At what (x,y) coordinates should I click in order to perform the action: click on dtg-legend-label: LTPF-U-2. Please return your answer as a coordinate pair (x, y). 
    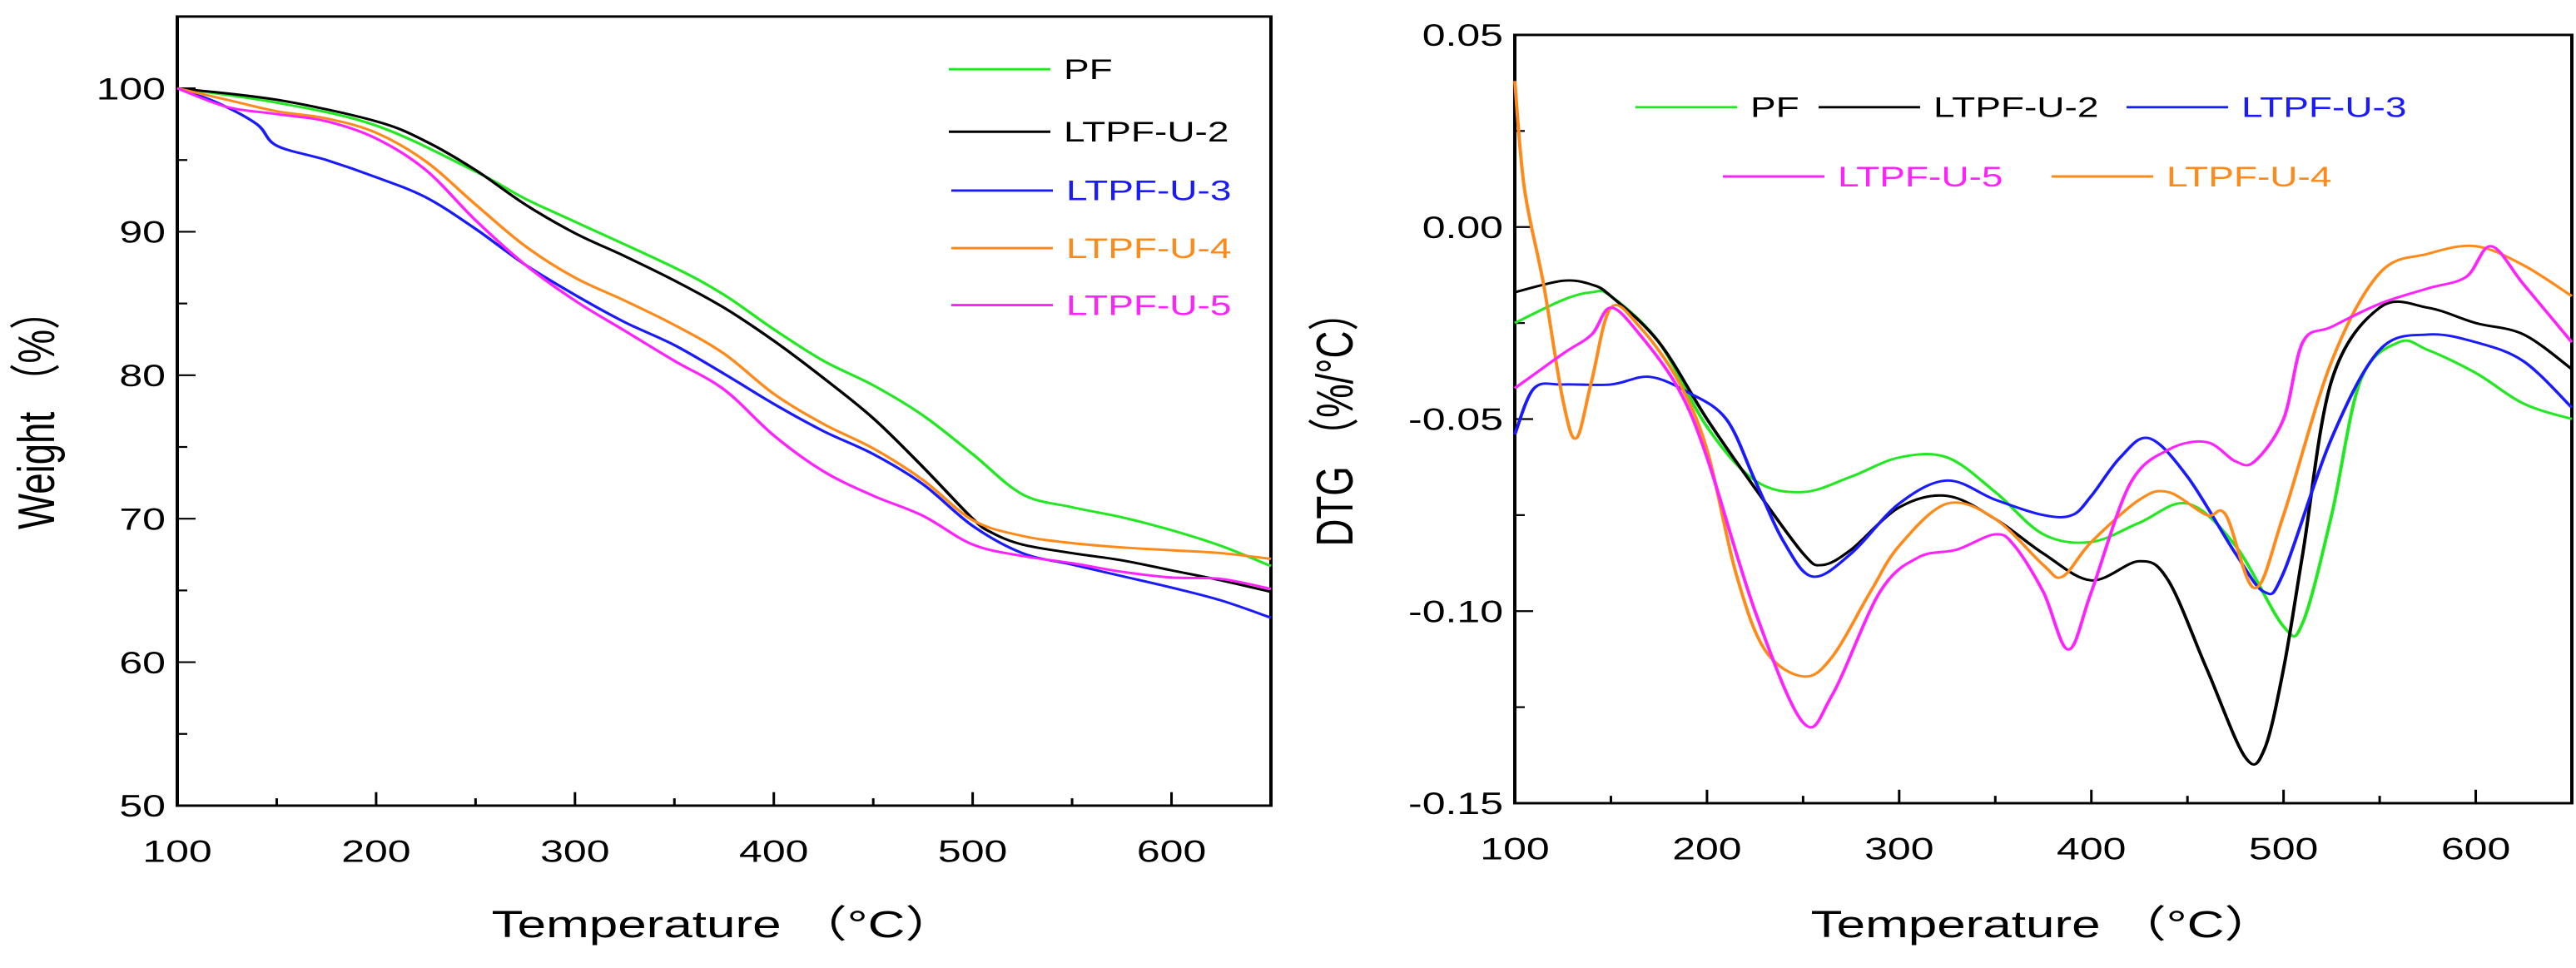
    Looking at the image, I should click on (2015, 108).